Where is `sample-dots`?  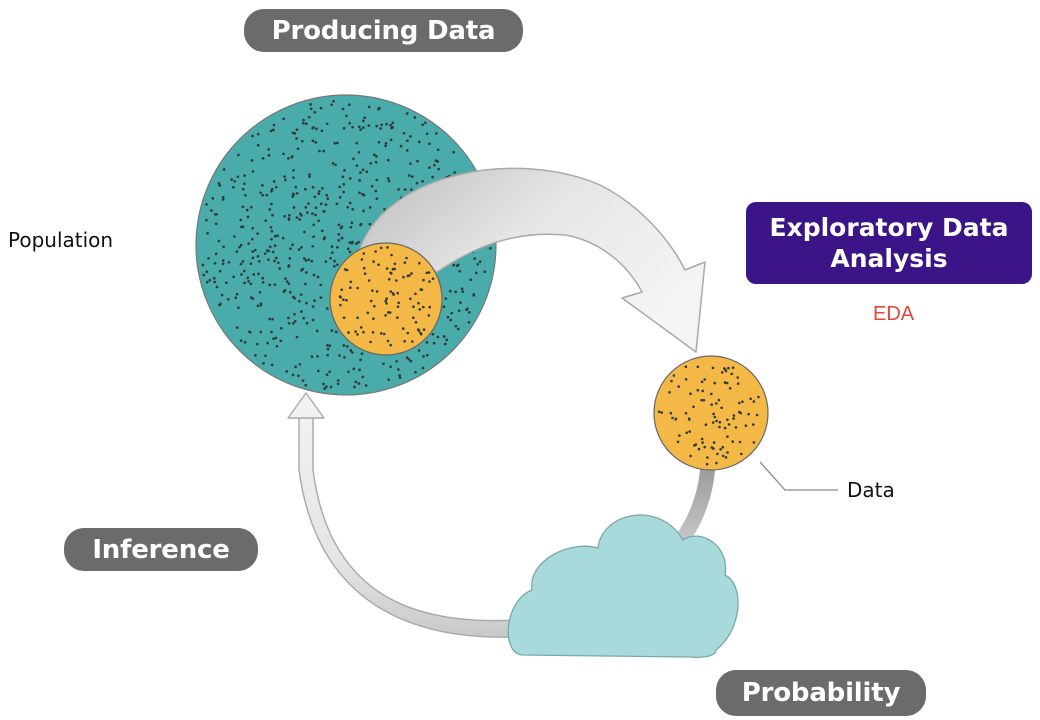
sample-dots is located at coordinates (386, 296).